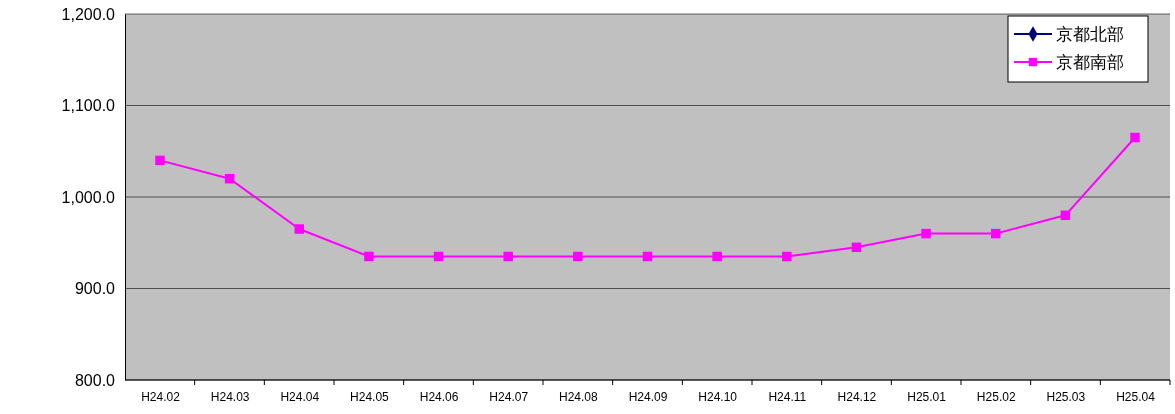 This screenshot has height=414, width=1175. I want to click on x-tick-label: H24.12, so click(857, 396).